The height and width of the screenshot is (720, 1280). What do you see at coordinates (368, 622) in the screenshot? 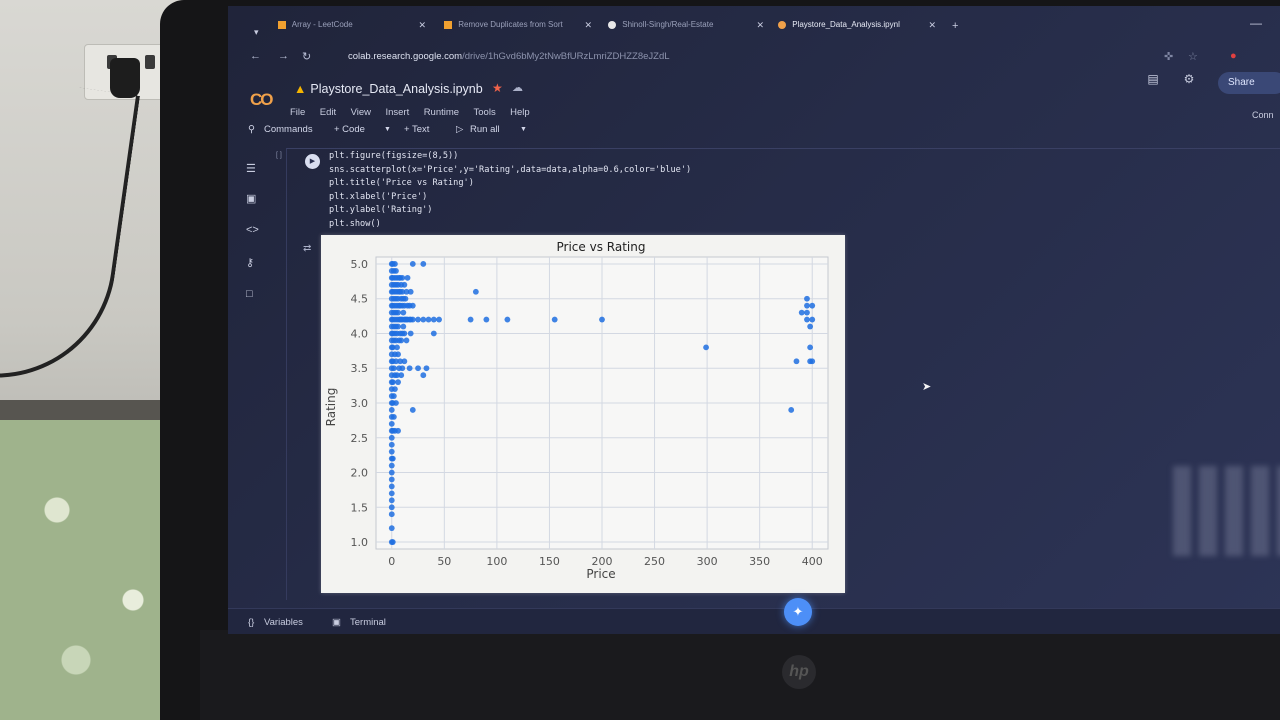
I see `terminal-button: Terminal` at bounding box center [368, 622].